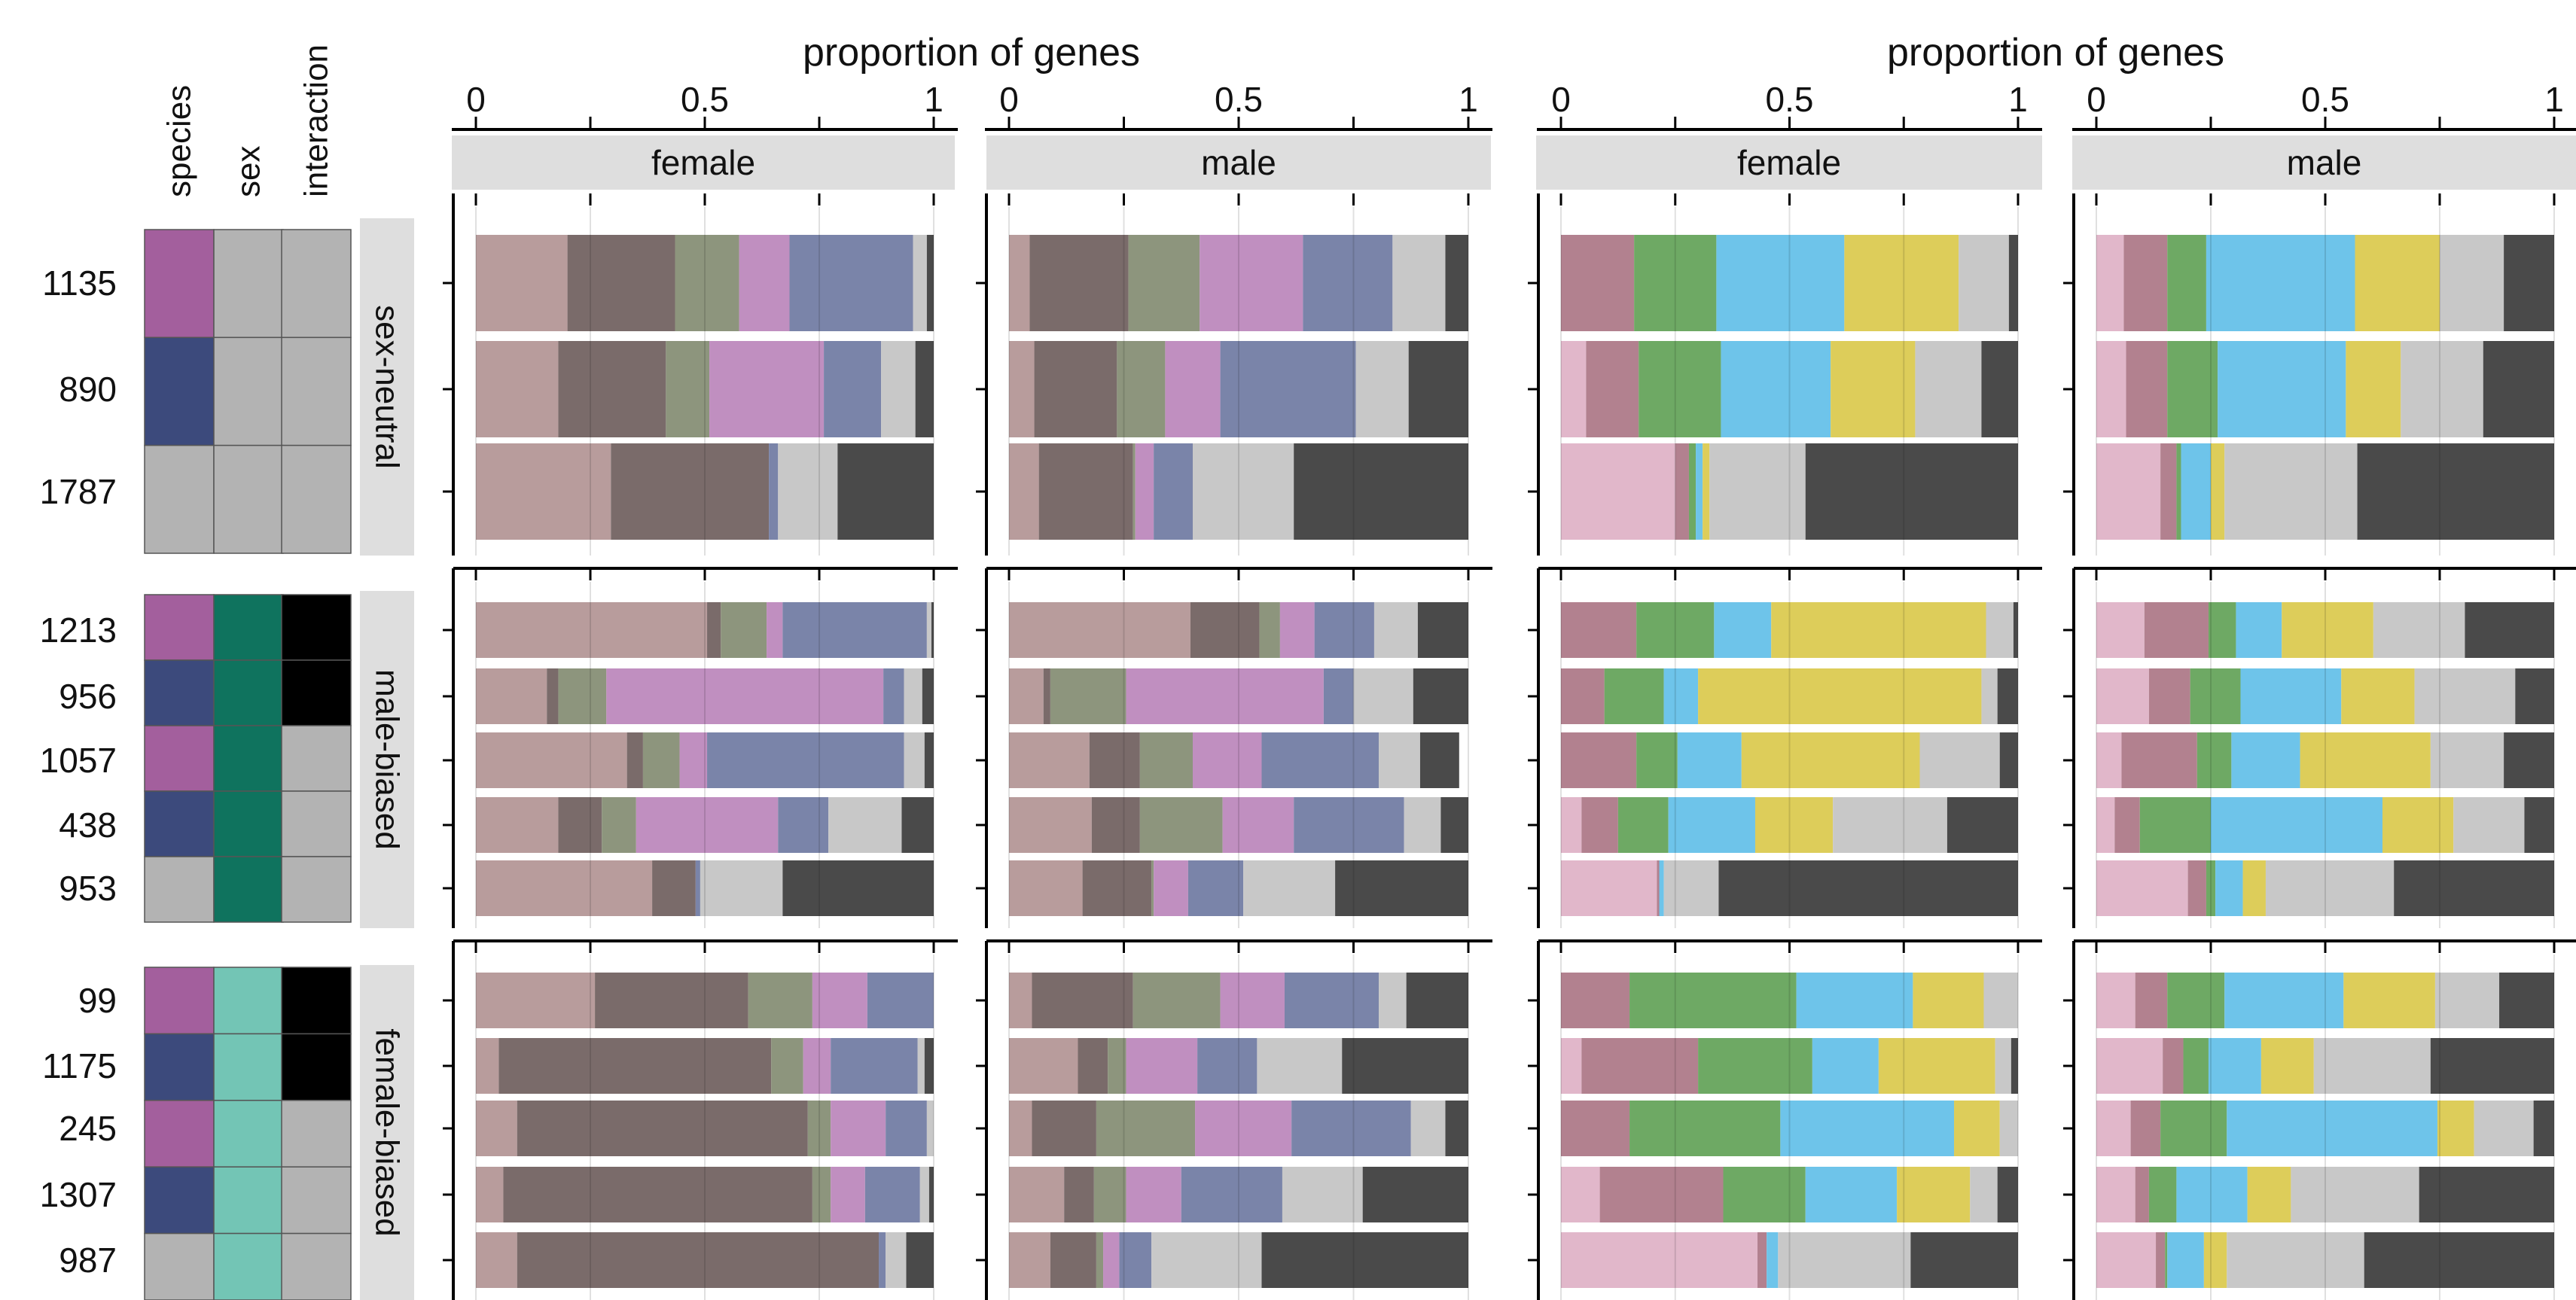  I want to click on row-group-male-biased: male-biased, so click(387, 759).